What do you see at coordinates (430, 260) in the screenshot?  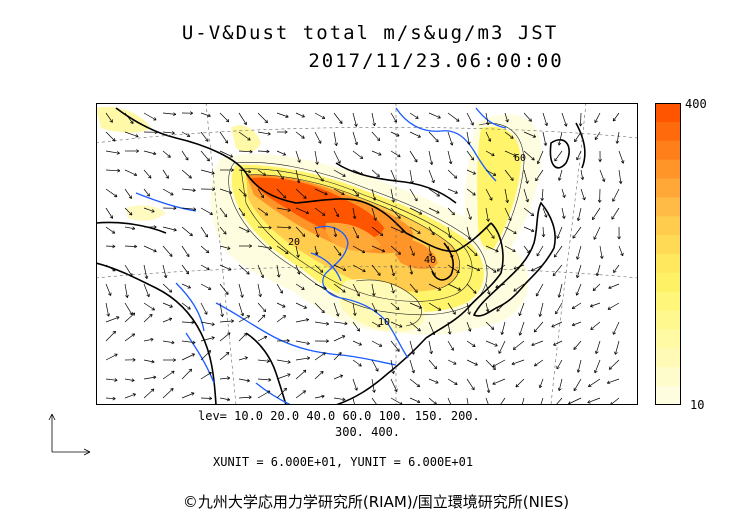 I see `contour-label-40: 40` at bounding box center [430, 260].